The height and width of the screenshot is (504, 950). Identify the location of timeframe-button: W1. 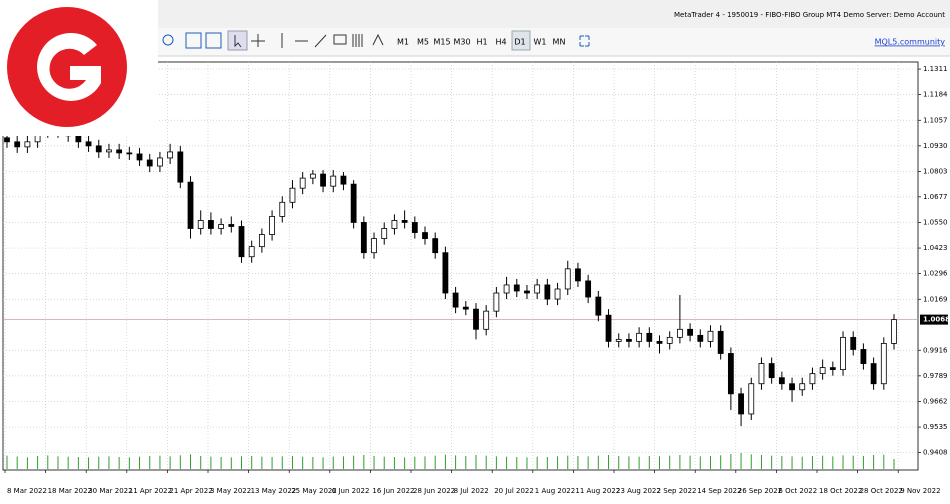
(540, 42).